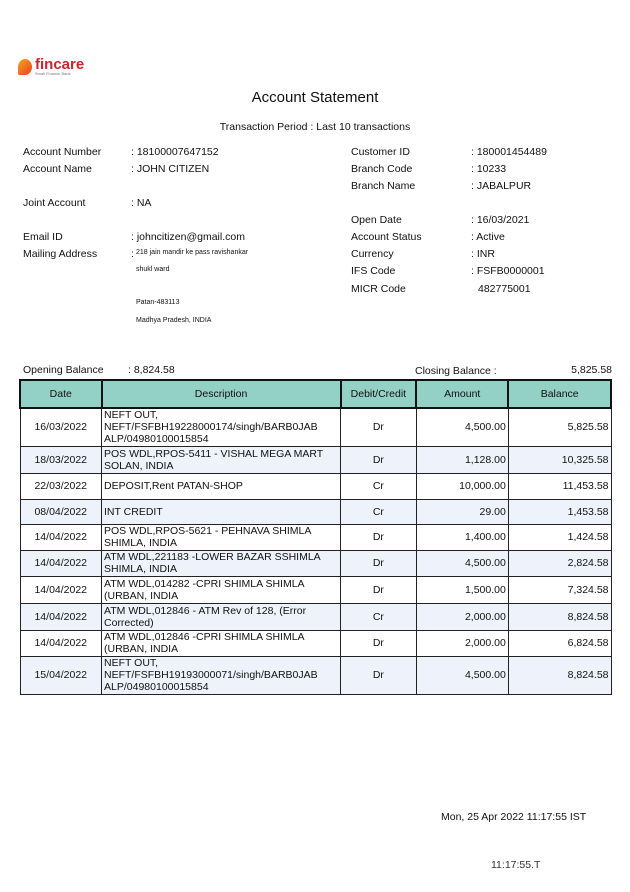 The height and width of the screenshot is (892, 630). Describe the element at coordinates (174, 320) in the screenshot. I see `address-line: Madhya Pradesh, INDIA` at that location.